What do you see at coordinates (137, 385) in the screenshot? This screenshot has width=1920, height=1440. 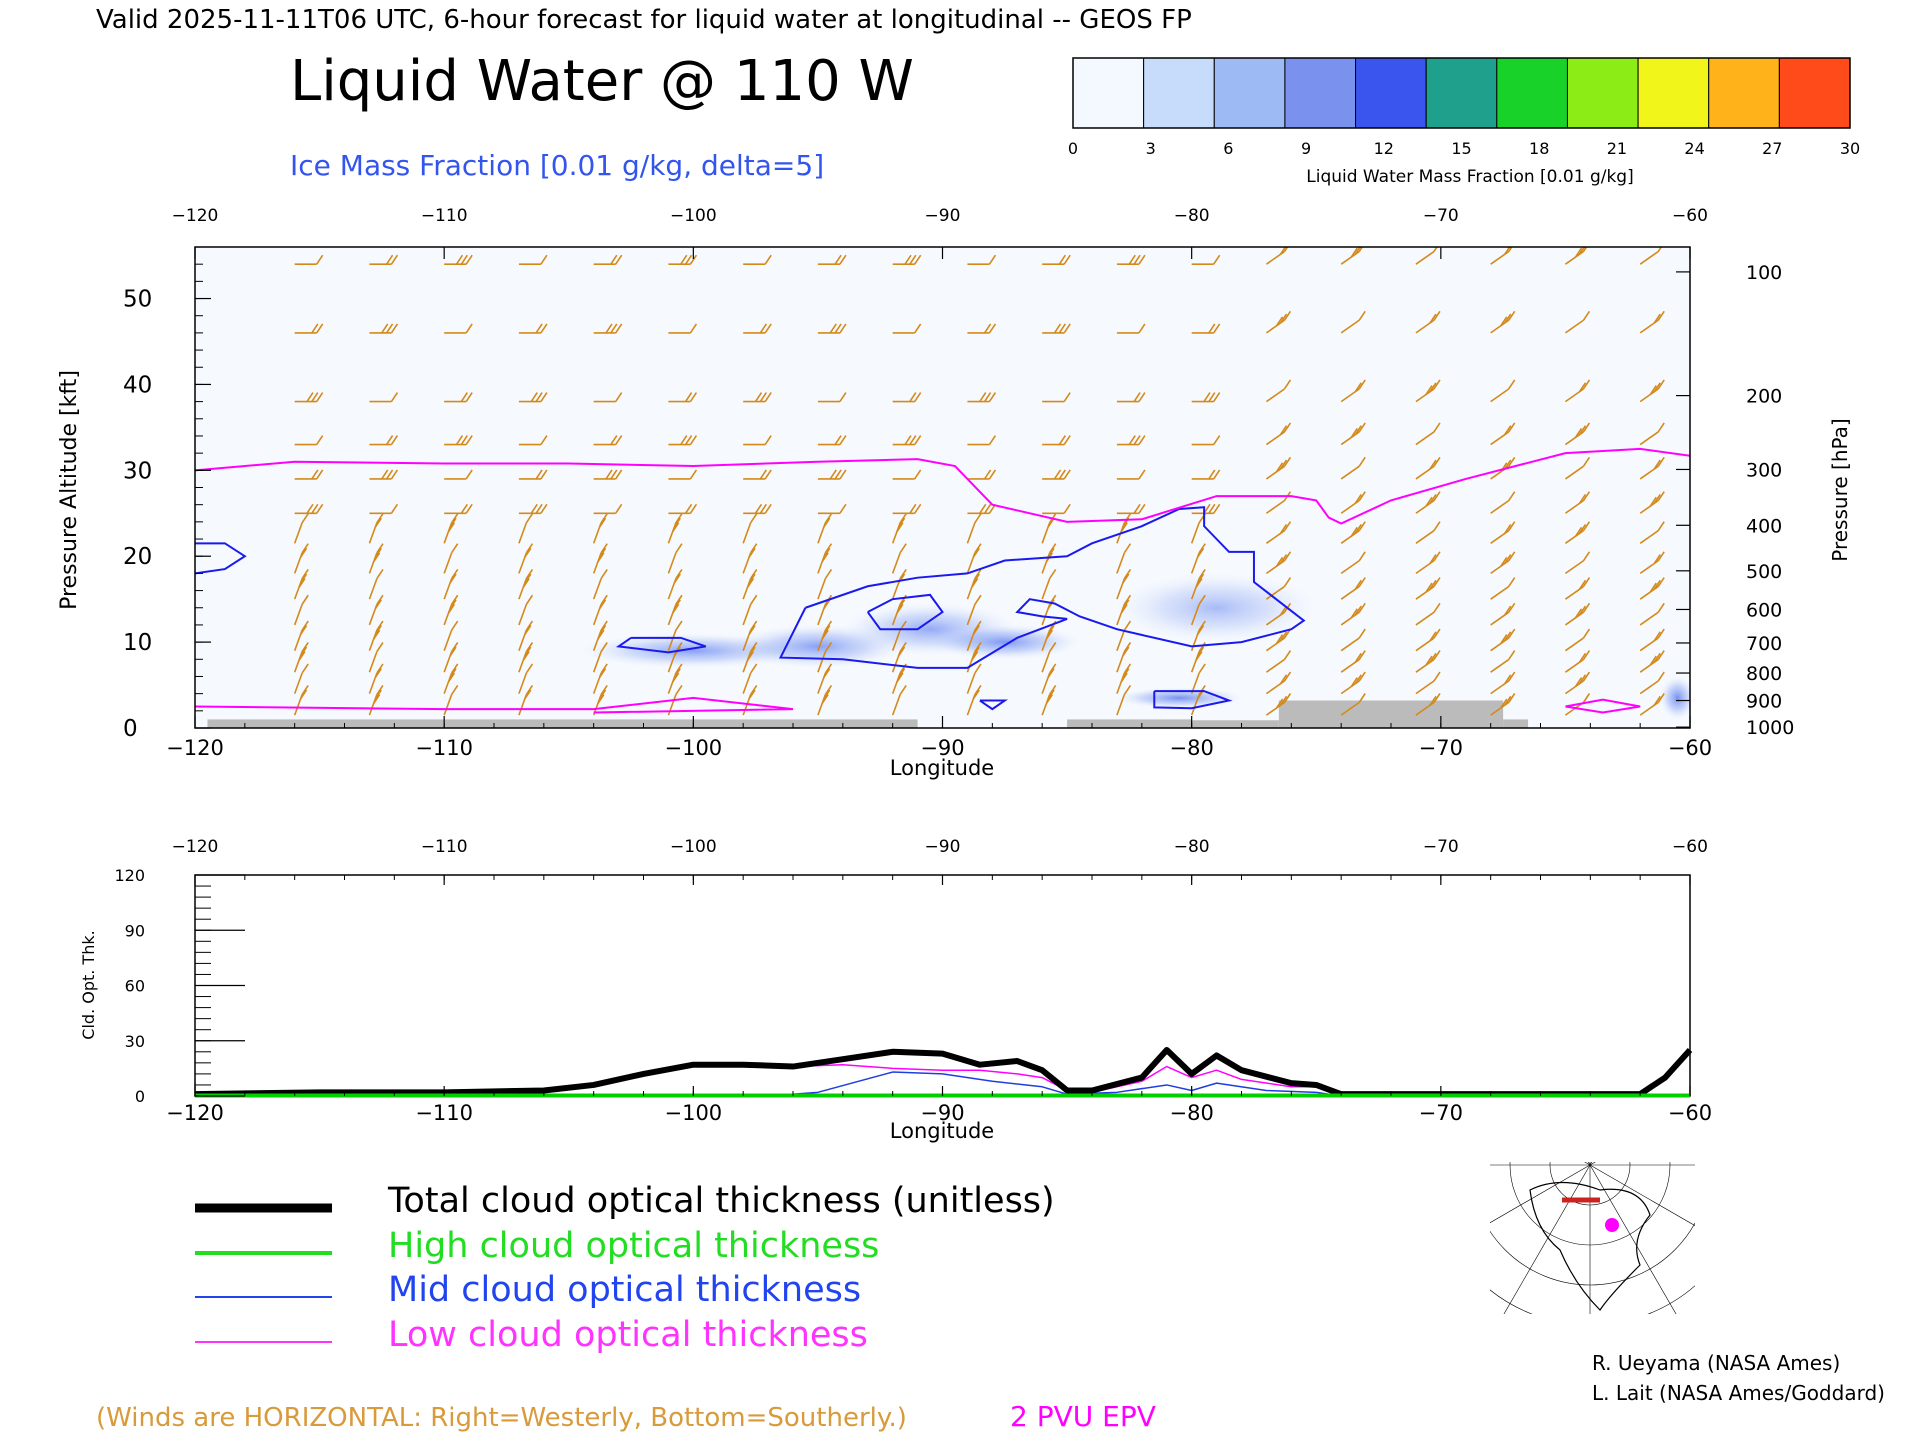 I see `y-tick-label: 40` at bounding box center [137, 385].